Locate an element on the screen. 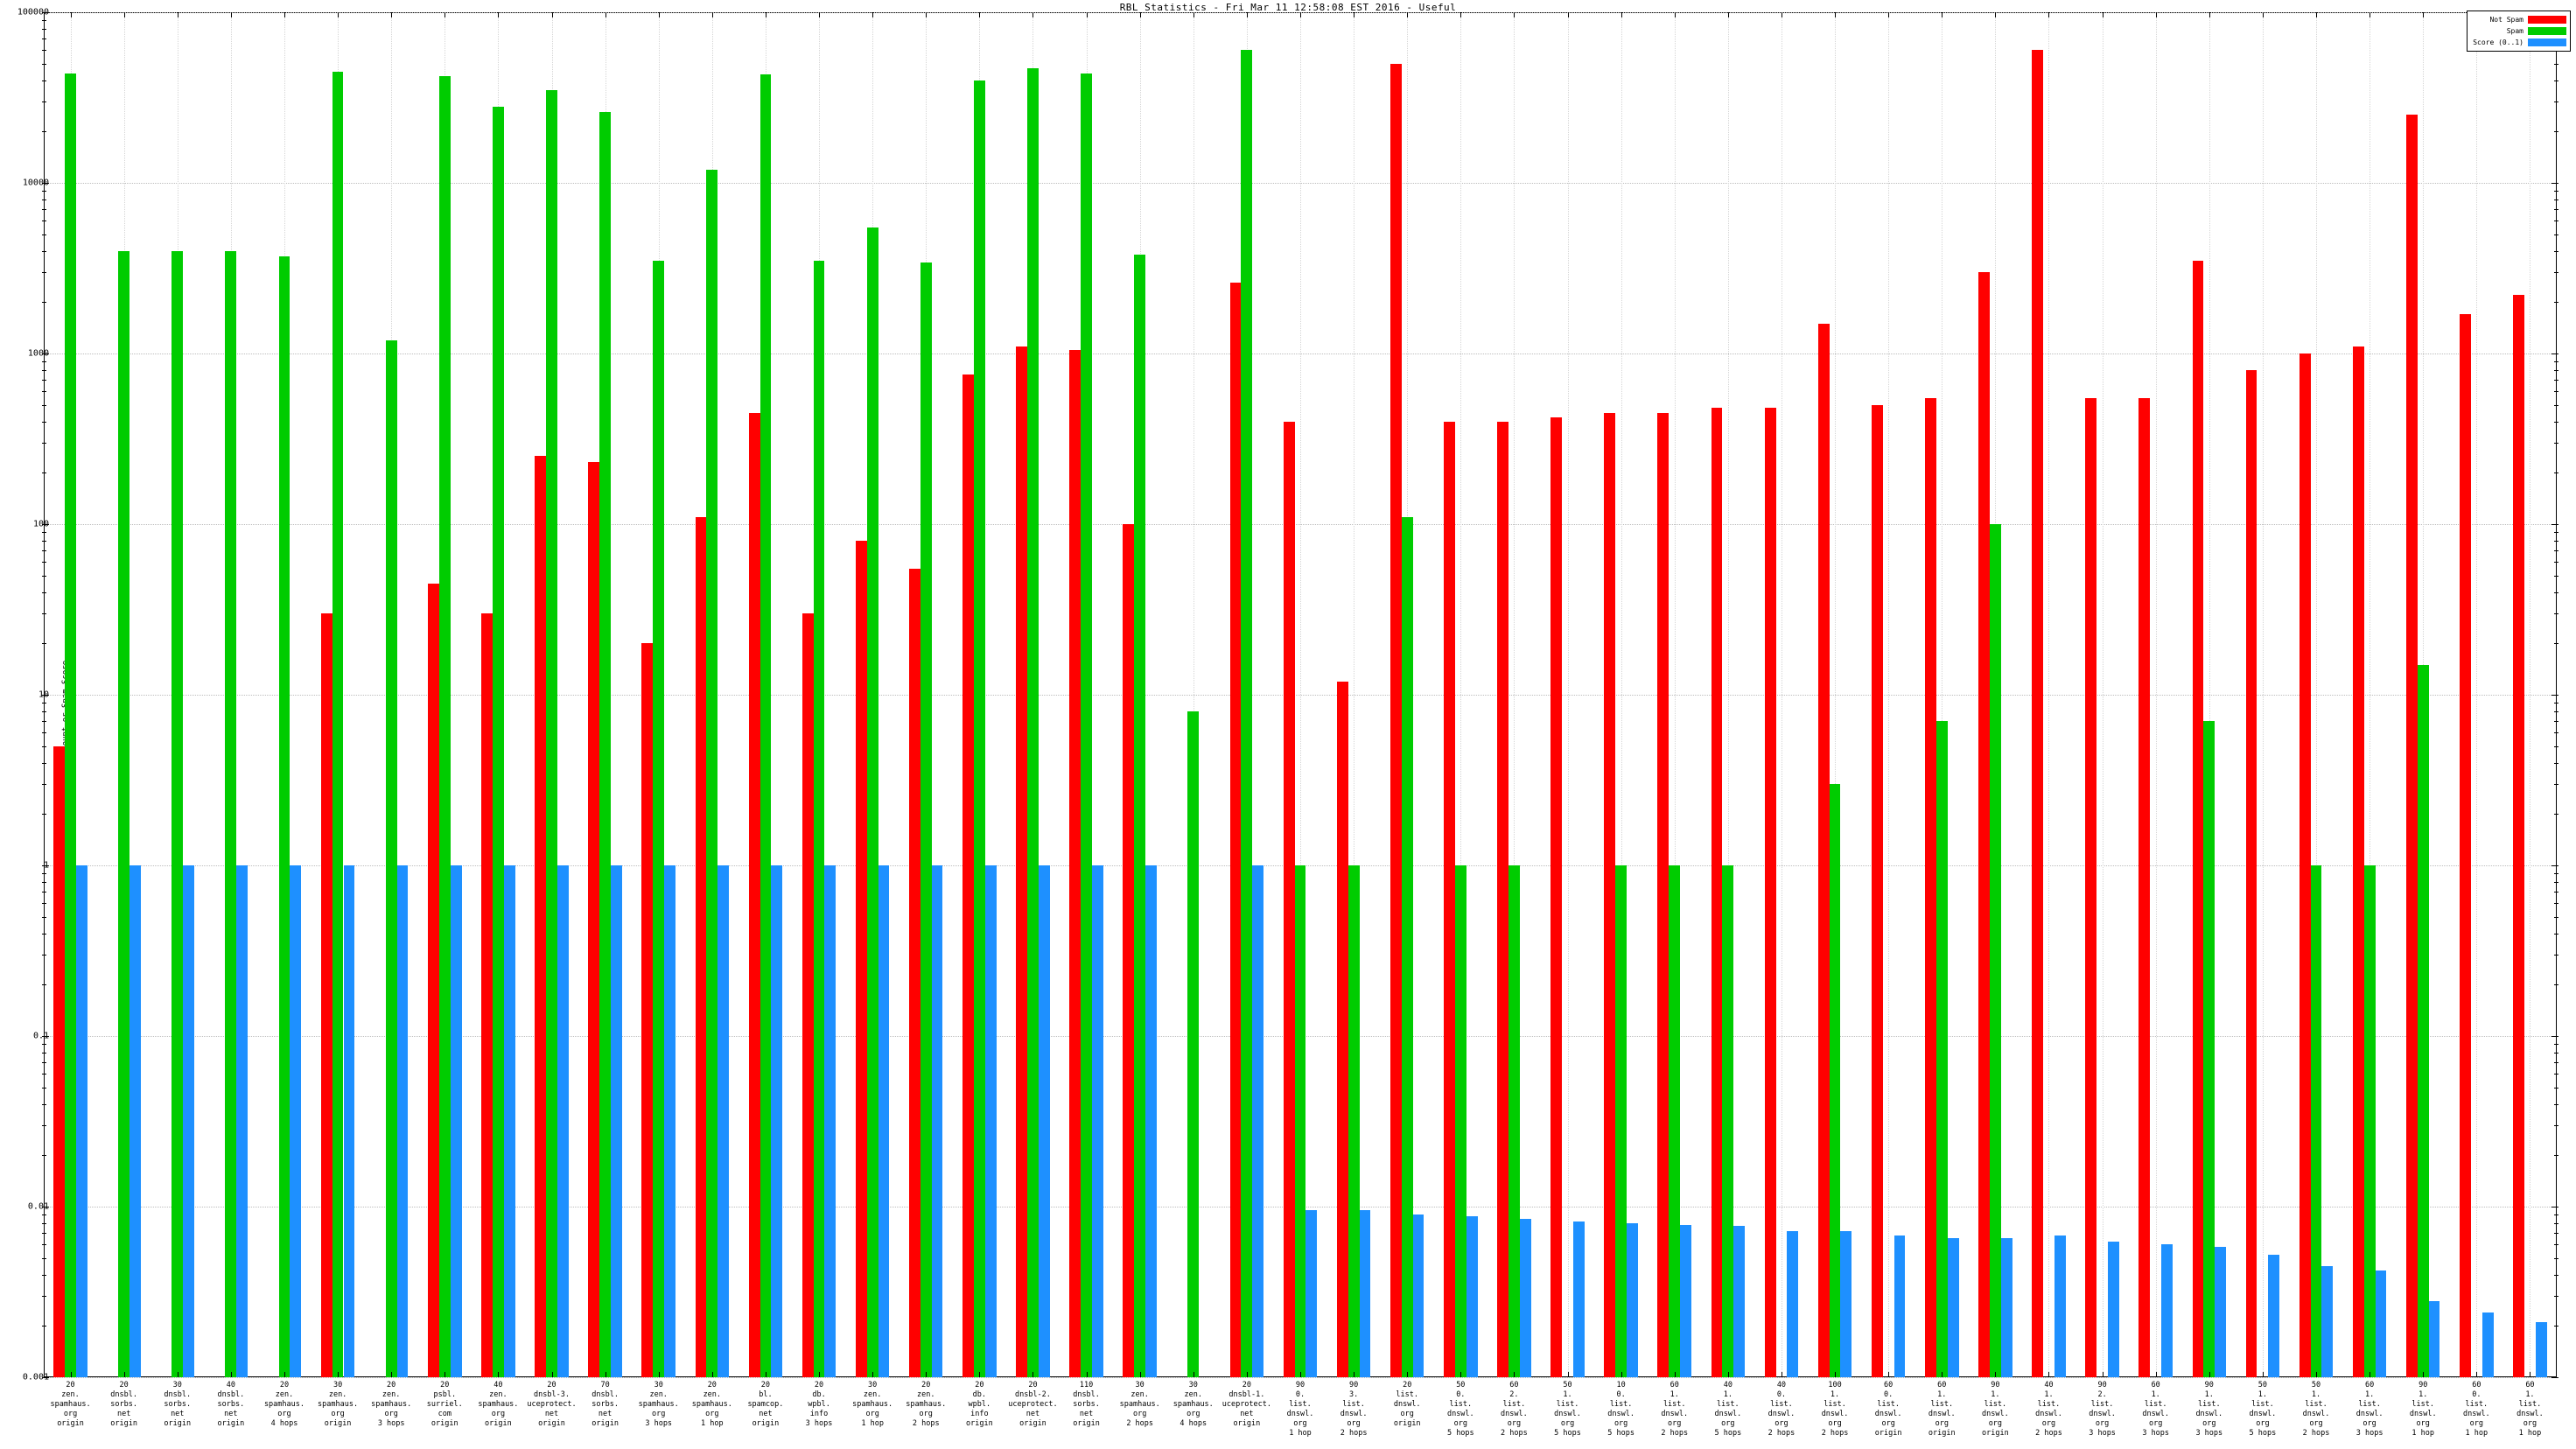  x-tick-label: 110 dnsbl. sorbs. net origin is located at coordinates (1086, 1404).